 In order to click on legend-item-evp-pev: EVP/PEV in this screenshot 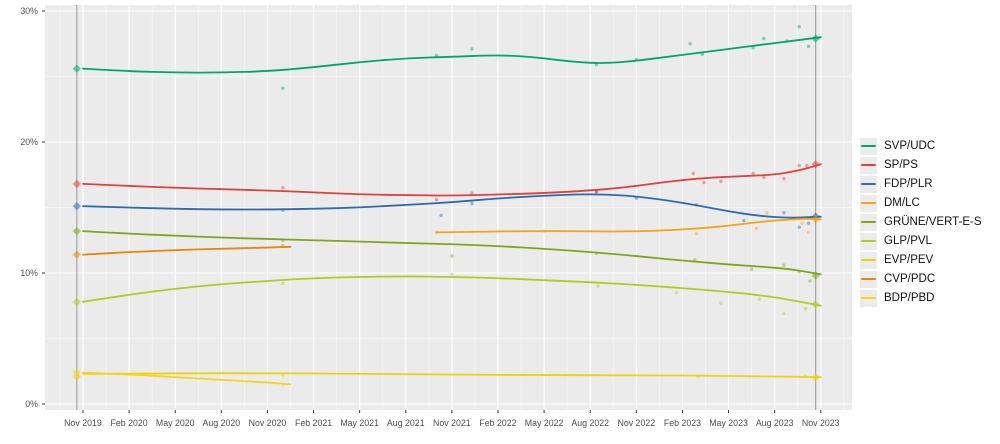, I will do `click(921, 260)`.